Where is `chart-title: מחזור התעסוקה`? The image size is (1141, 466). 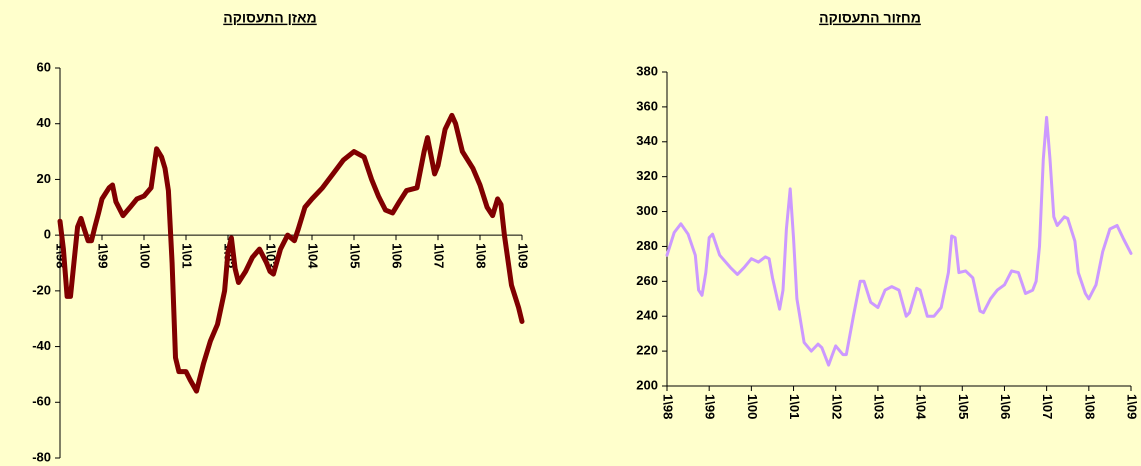
chart-title: מחזור התעסוקה is located at coordinates (870, 18).